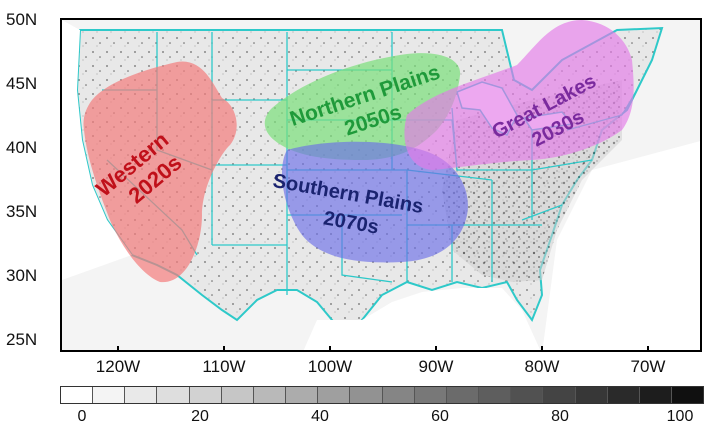  What do you see at coordinates (648, 366) in the screenshot?
I see `lon-label-70w: 70W` at bounding box center [648, 366].